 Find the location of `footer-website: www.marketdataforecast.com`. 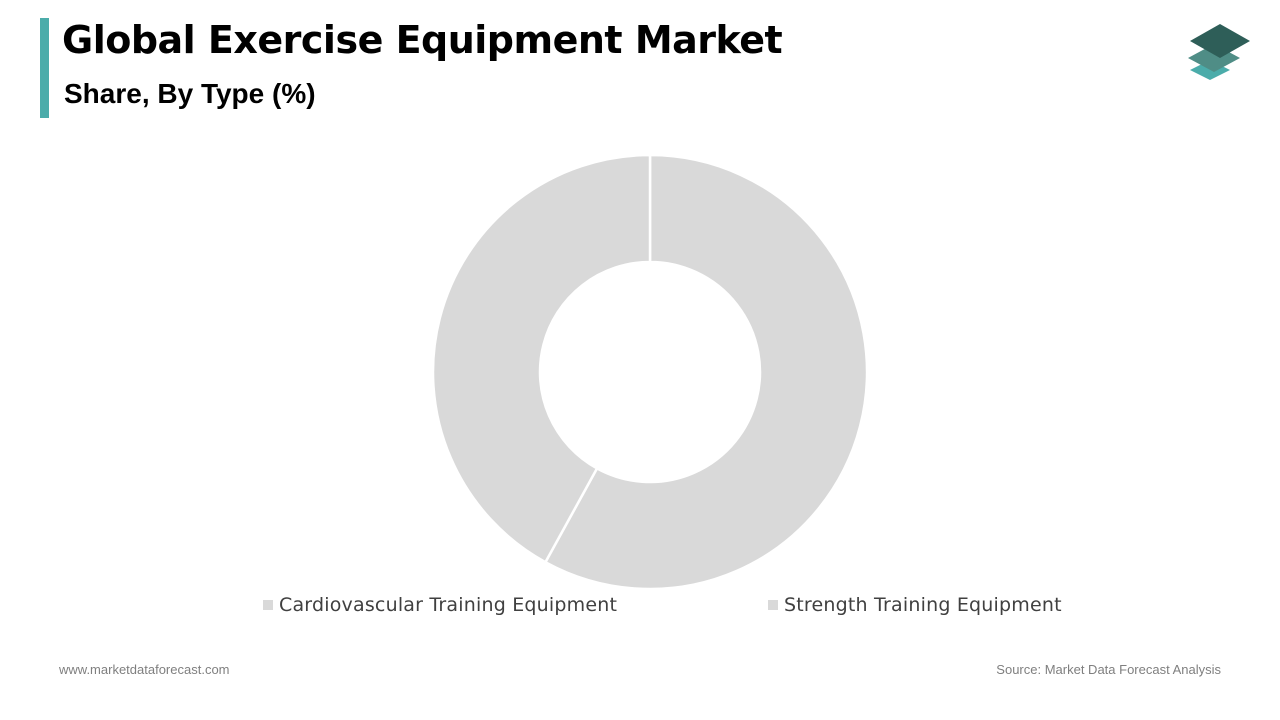

footer-website: www.marketdataforecast.com is located at coordinates (144, 669).